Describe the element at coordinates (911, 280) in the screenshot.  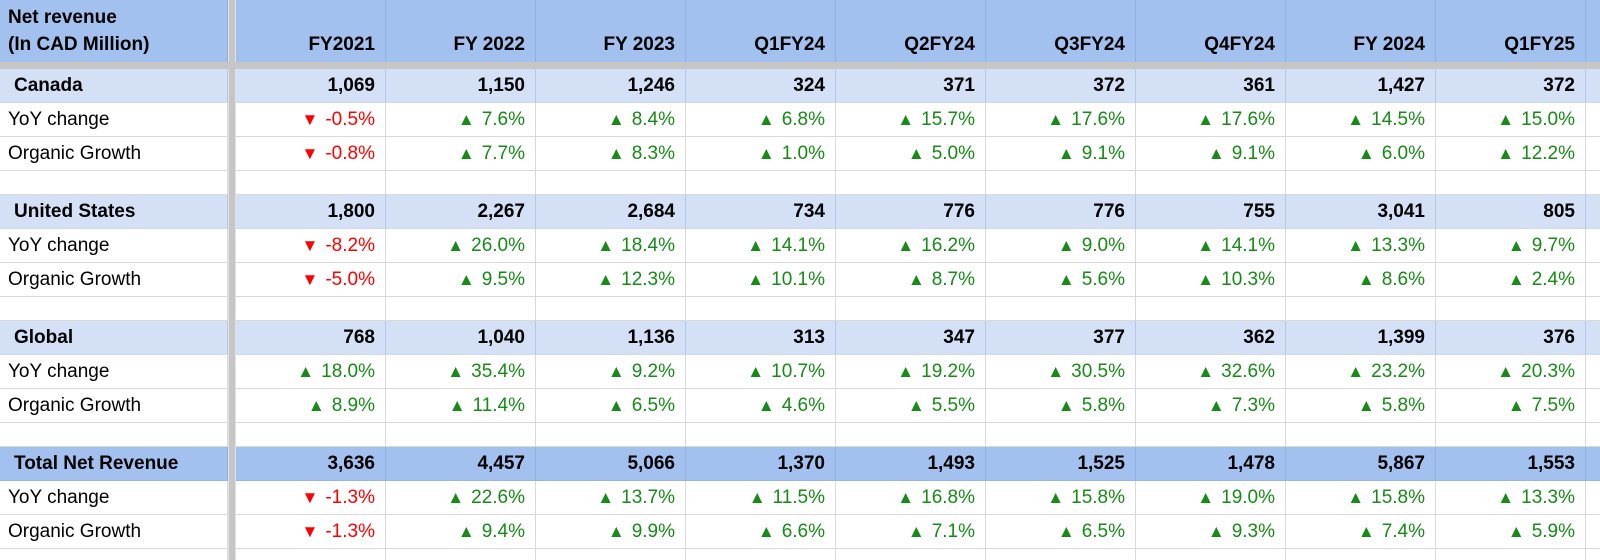
I see `organic-growth-cell: ▲ 8.7%` at that location.